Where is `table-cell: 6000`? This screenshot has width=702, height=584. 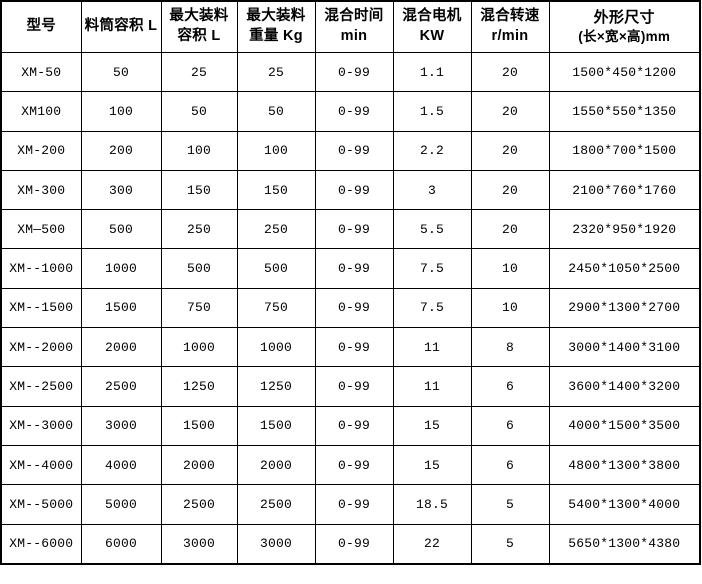 table-cell: 6000 is located at coordinates (121, 544).